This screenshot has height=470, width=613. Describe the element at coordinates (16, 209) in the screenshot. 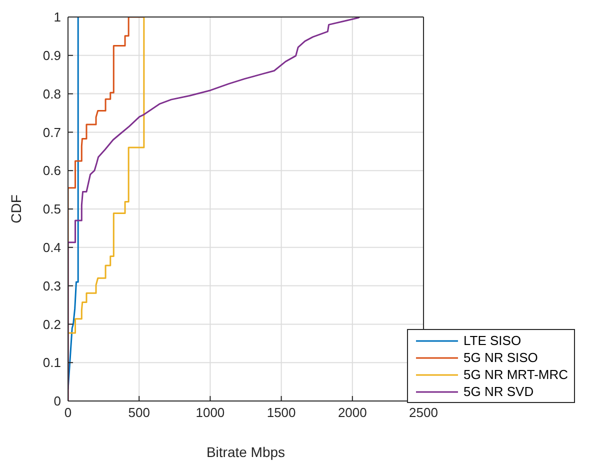

I see `y-axis-title: CDF` at that location.